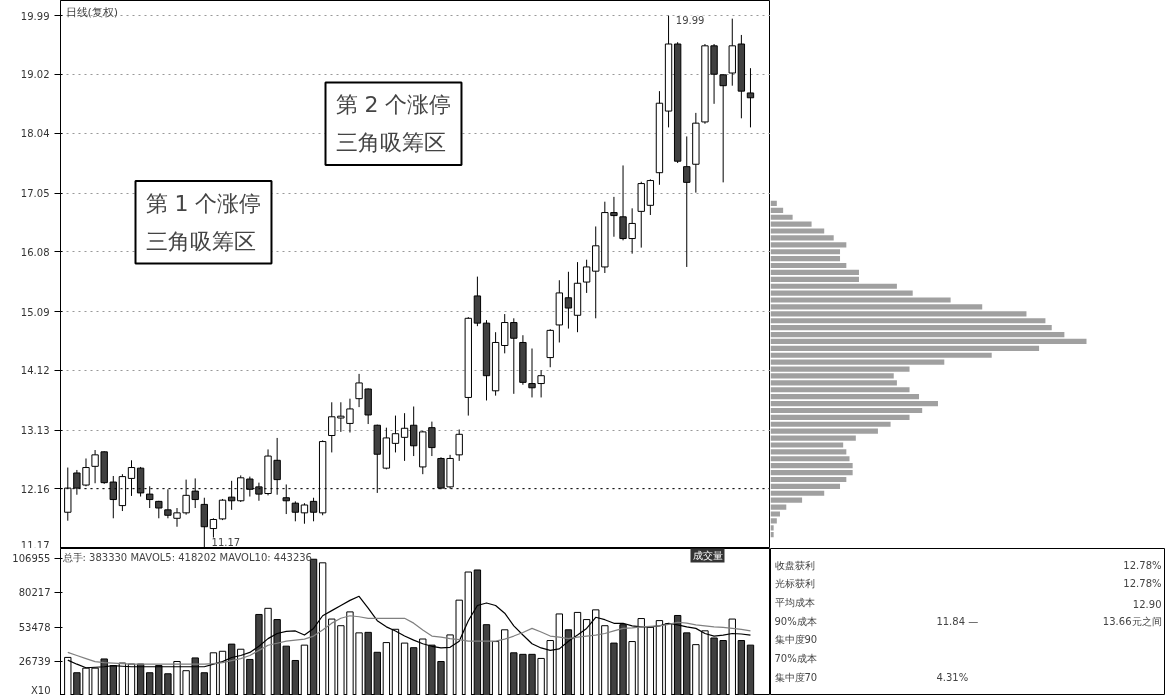 This screenshot has height=695, width=1169. What do you see at coordinates (707, 555) in the screenshot?
I see `annotation: 成交量` at bounding box center [707, 555].